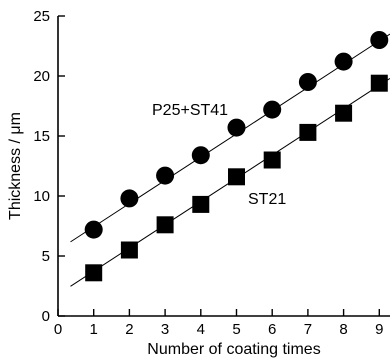 The height and width of the screenshot is (358, 390). I want to click on series-label-p25-st41: P25+ST41, so click(190, 110).